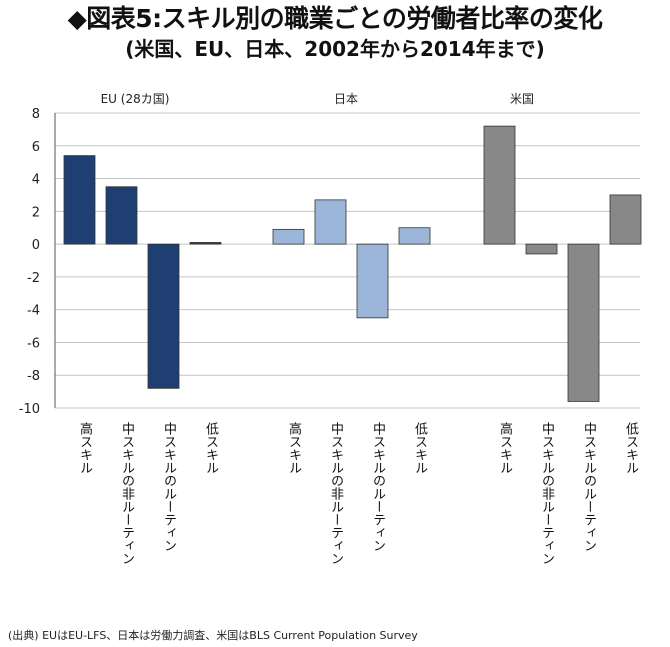 The width and height of the screenshot is (670, 647). Describe the element at coordinates (33, 376) in the screenshot. I see `y-tick-label: -8` at that location.